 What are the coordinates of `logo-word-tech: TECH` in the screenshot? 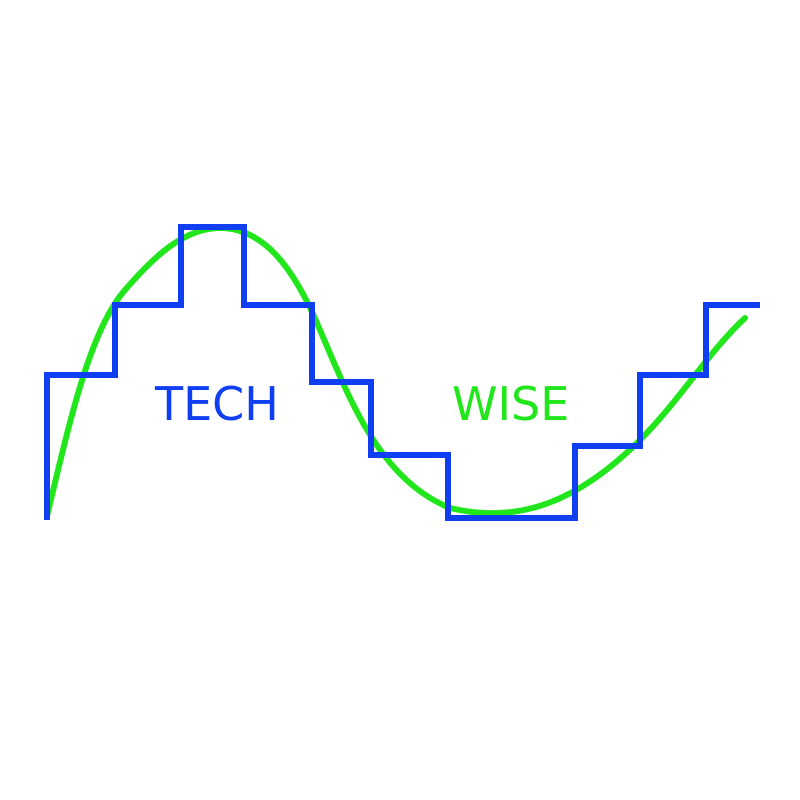 It's located at (216, 404).